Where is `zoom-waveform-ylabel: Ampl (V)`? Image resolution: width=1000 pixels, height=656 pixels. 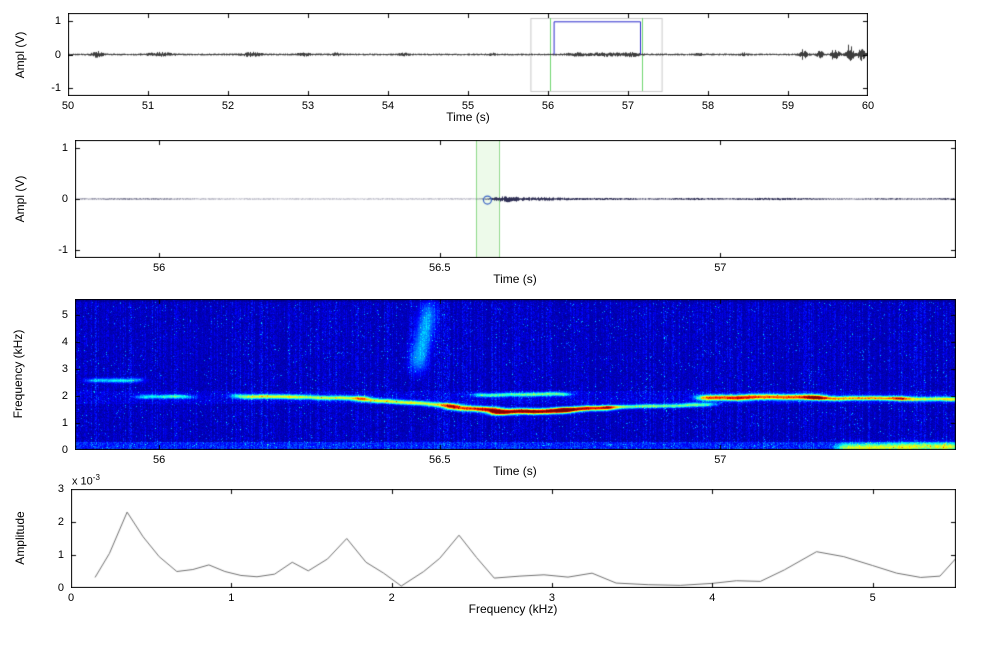
zoom-waveform-ylabel: Ampl (V) is located at coordinates (20, 199).